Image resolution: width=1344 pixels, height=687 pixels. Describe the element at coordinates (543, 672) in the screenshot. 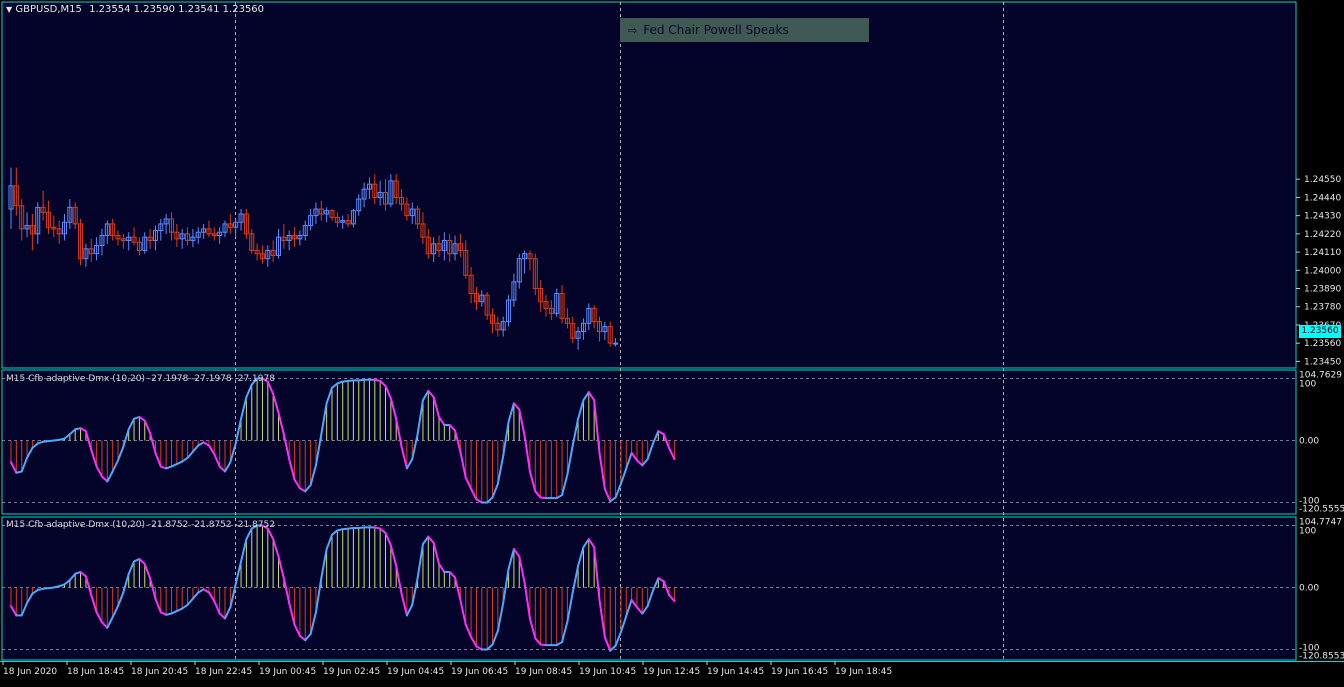

I see `time-tick-label-8: 19 Jun 08:45` at that location.